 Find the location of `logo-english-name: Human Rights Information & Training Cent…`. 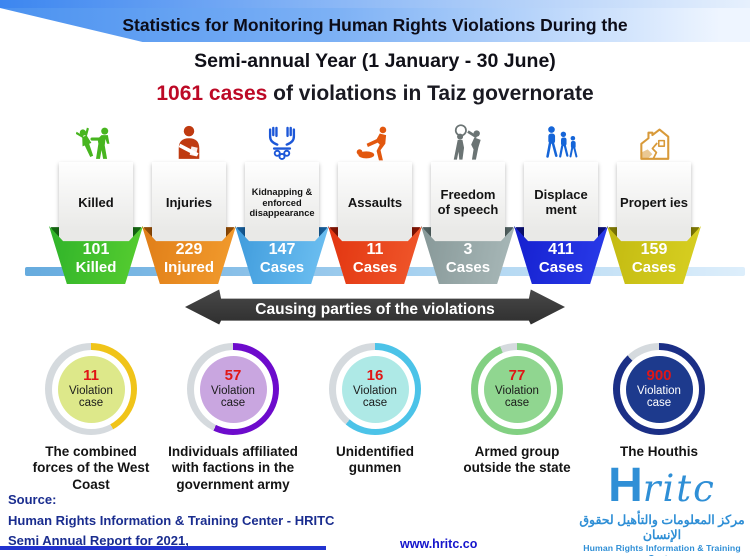

logo-english-name: Human Rights Information & Training Cent… is located at coordinates (662, 549).